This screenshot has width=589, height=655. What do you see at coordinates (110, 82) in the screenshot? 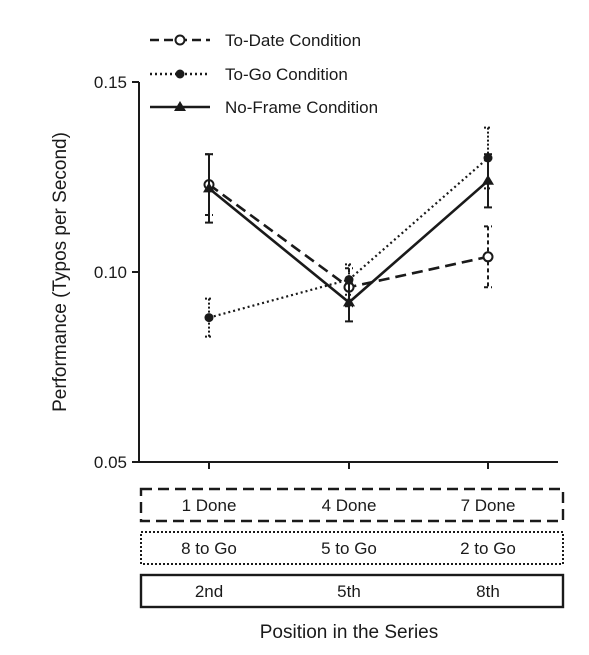
I see `y-tick-label: 0.15` at bounding box center [110, 82].